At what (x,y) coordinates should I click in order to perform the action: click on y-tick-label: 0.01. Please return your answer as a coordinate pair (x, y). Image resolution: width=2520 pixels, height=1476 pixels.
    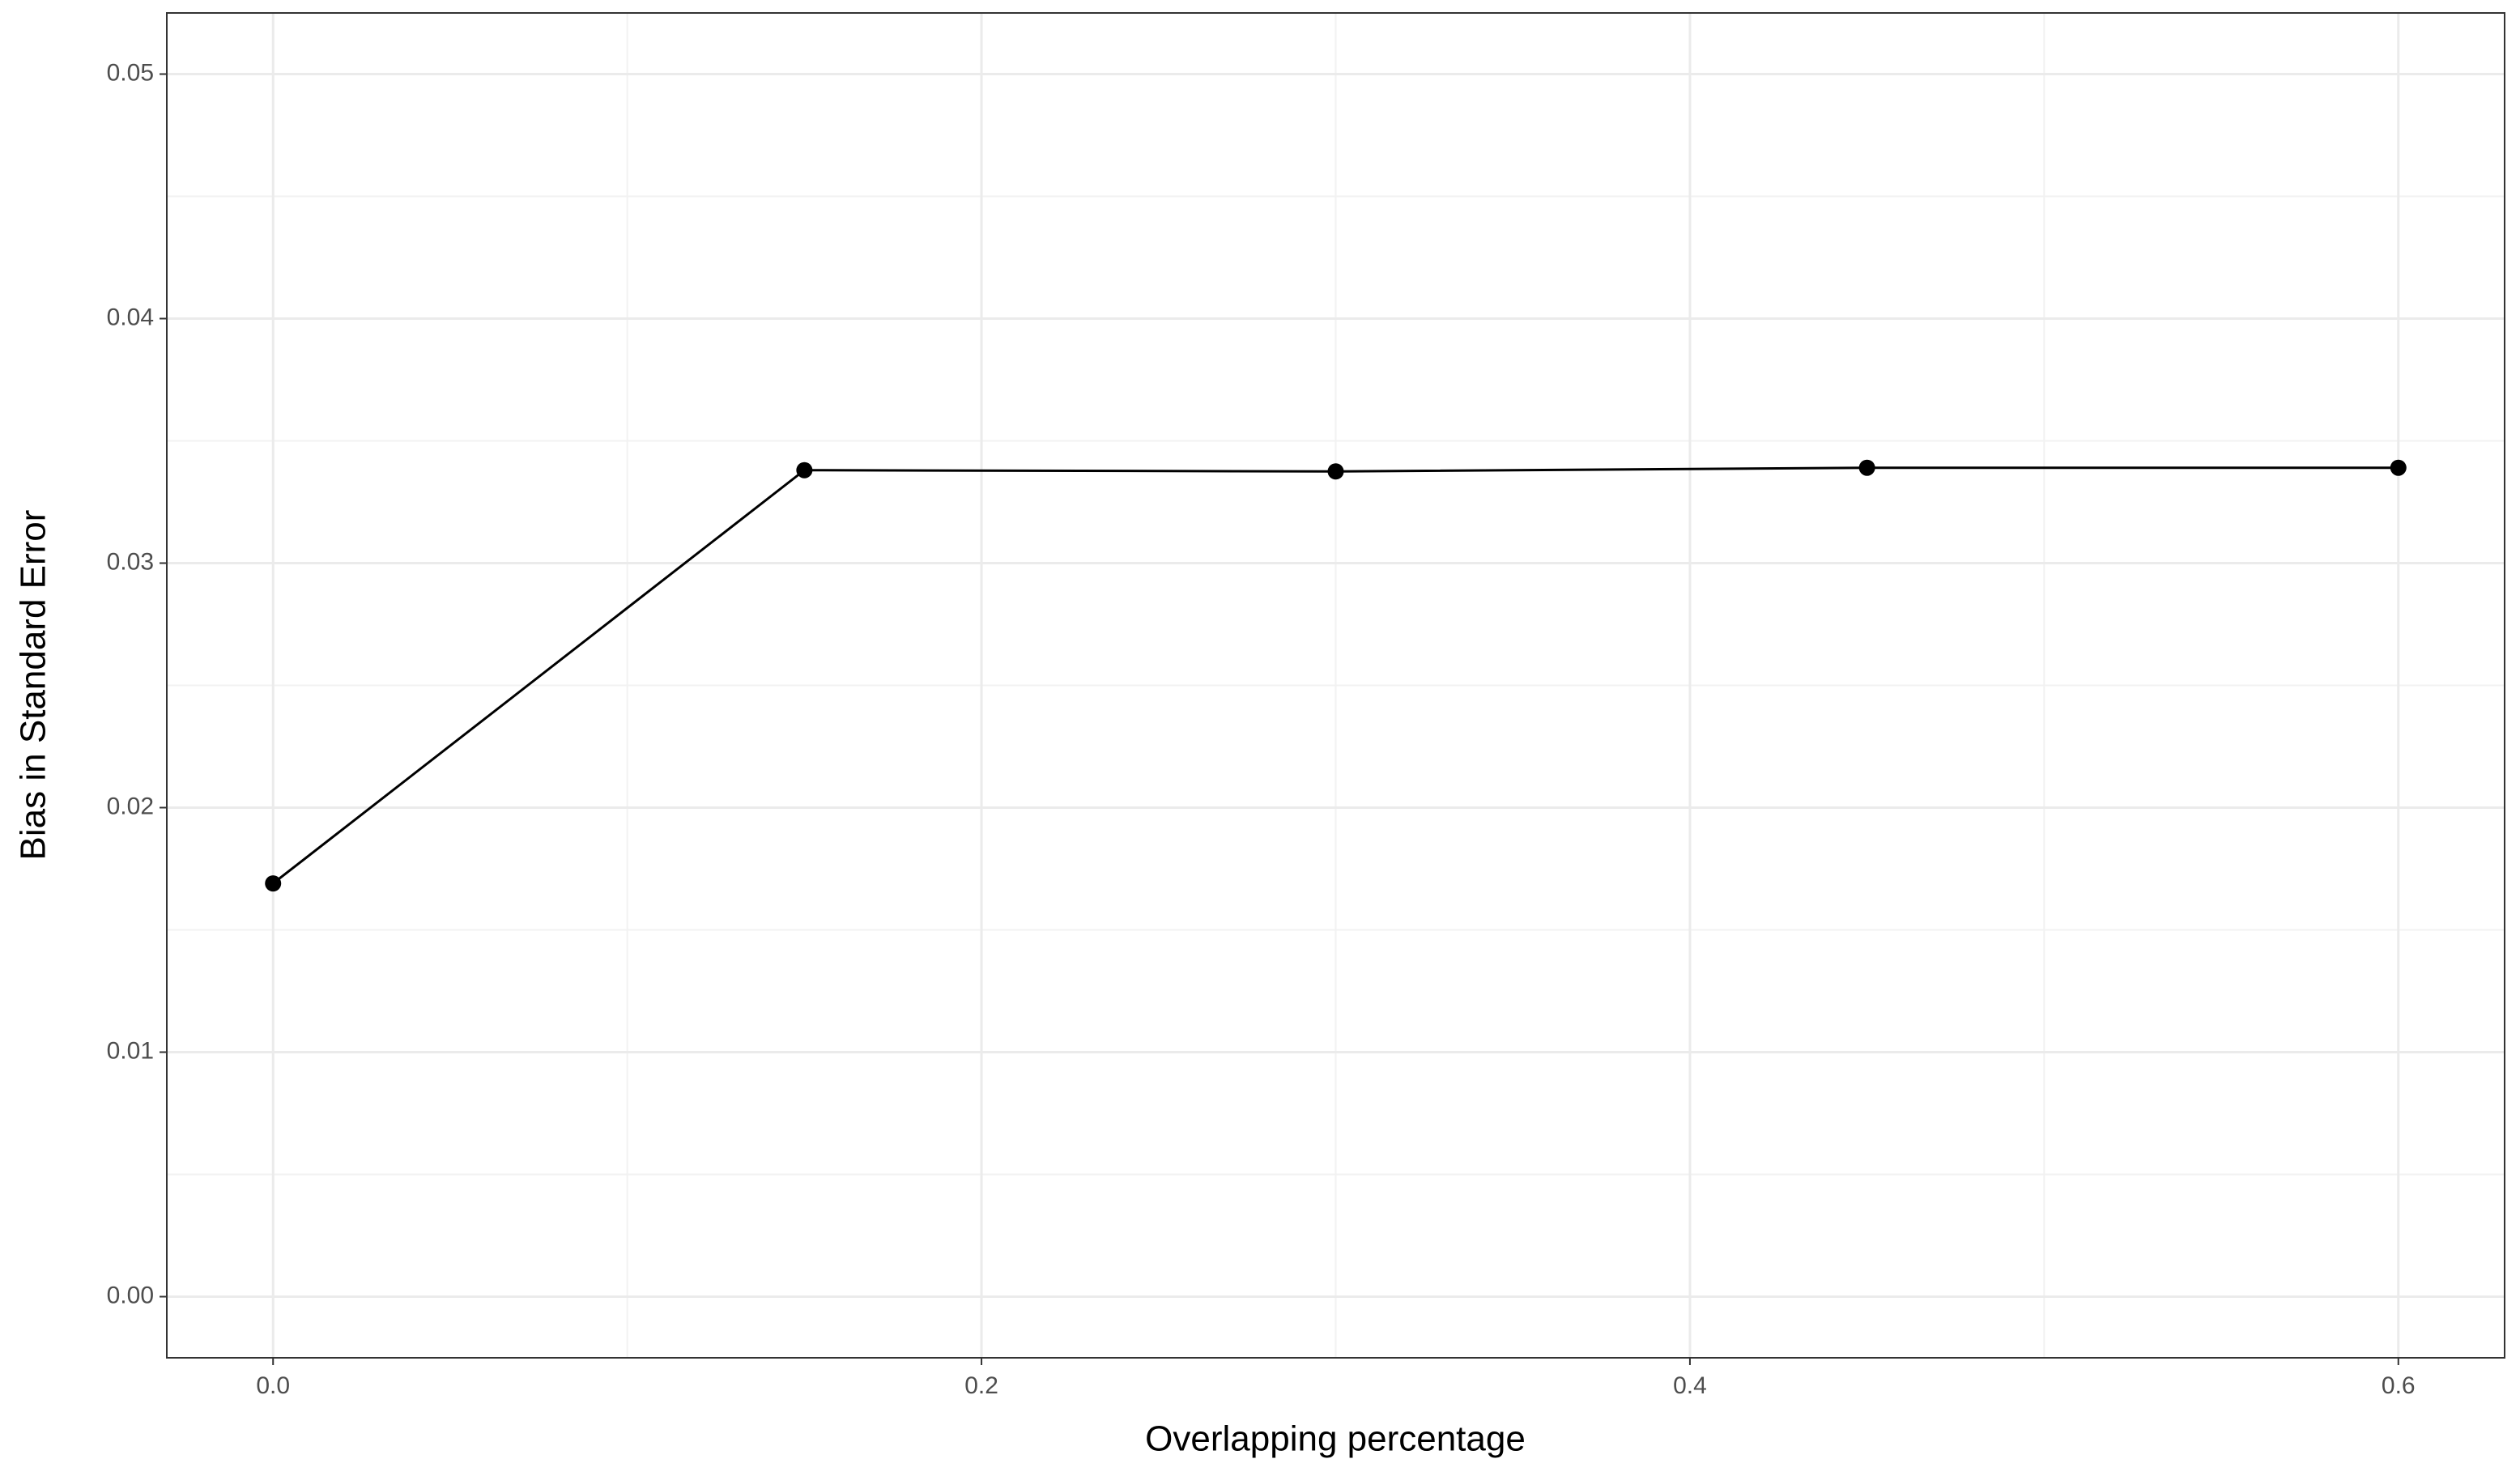
    Looking at the image, I should click on (130, 1050).